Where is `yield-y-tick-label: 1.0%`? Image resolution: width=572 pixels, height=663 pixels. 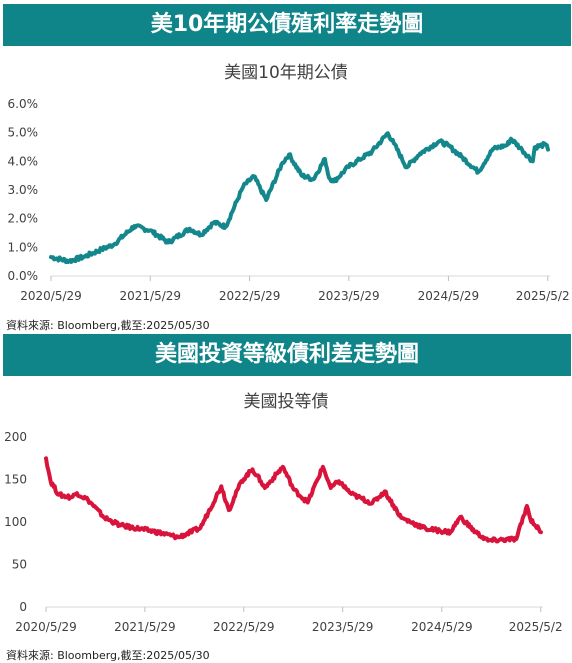
yield-y-tick-label: 1.0% is located at coordinates (23, 247).